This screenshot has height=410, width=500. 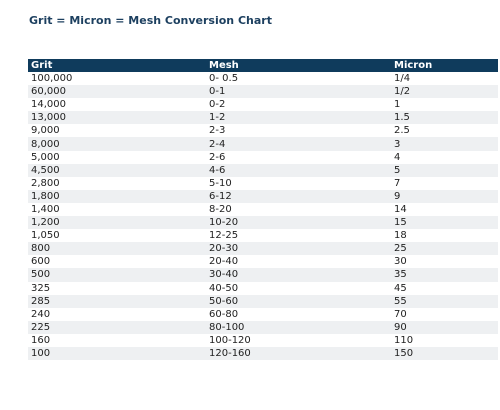 What do you see at coordinates (444, 301) in the screenshot?
I see `micron-cell: 55` at bounding box center [444, 301].